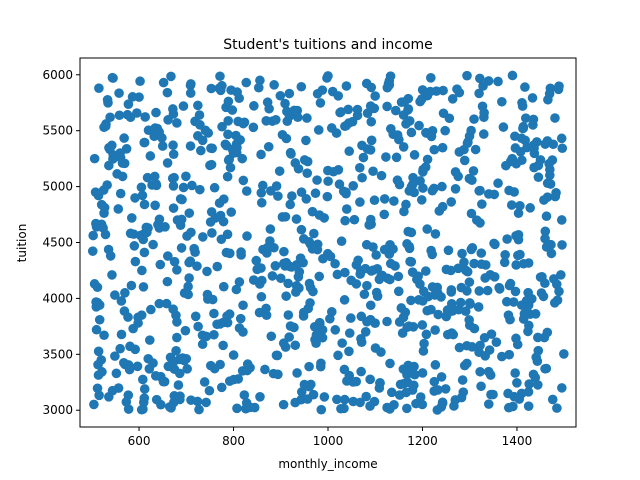 Image resolution: width=640 pixels, height=480 pixels. What do you see at coordinates (517, 441) in the screenshot?
I see `x-tick-label: 1400` at bounding box center [517, 441].